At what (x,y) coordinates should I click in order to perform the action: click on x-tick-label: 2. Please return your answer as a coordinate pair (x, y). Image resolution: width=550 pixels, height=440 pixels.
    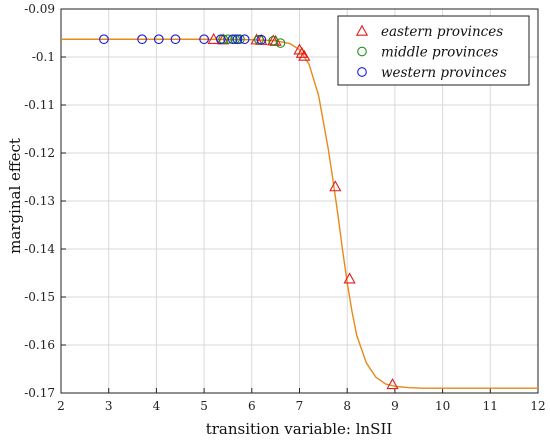
    Looking at the image, I should click on (61, 406).